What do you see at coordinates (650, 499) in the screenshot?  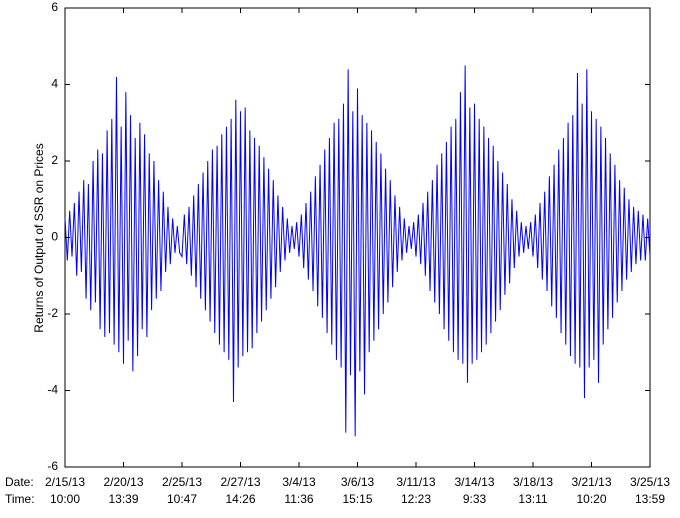 I see `x-tick-time: 13:59` at bounding box center [650, 499].